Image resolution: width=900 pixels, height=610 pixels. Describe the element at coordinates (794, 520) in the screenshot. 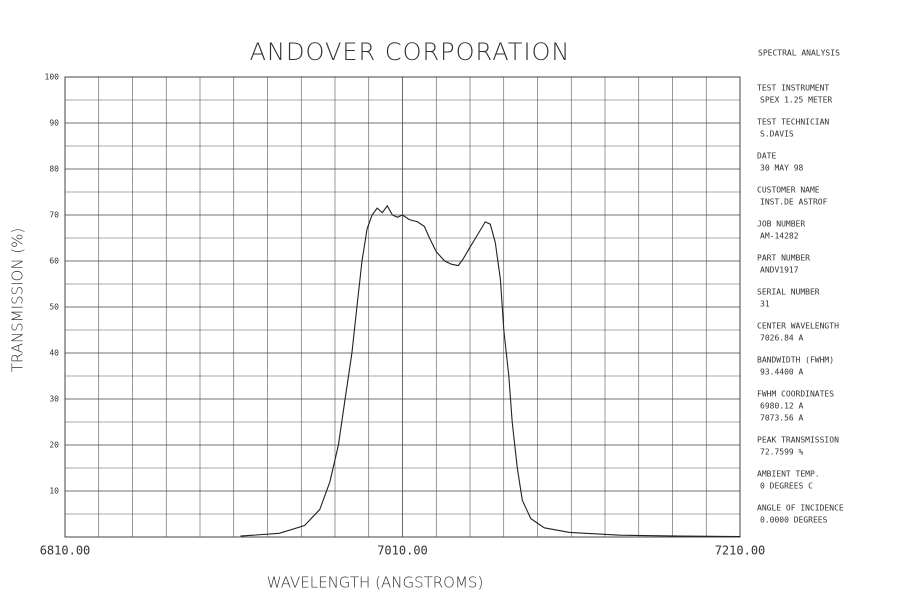

I see `panel-field-value: 0.0000 DEGREES` at that location.